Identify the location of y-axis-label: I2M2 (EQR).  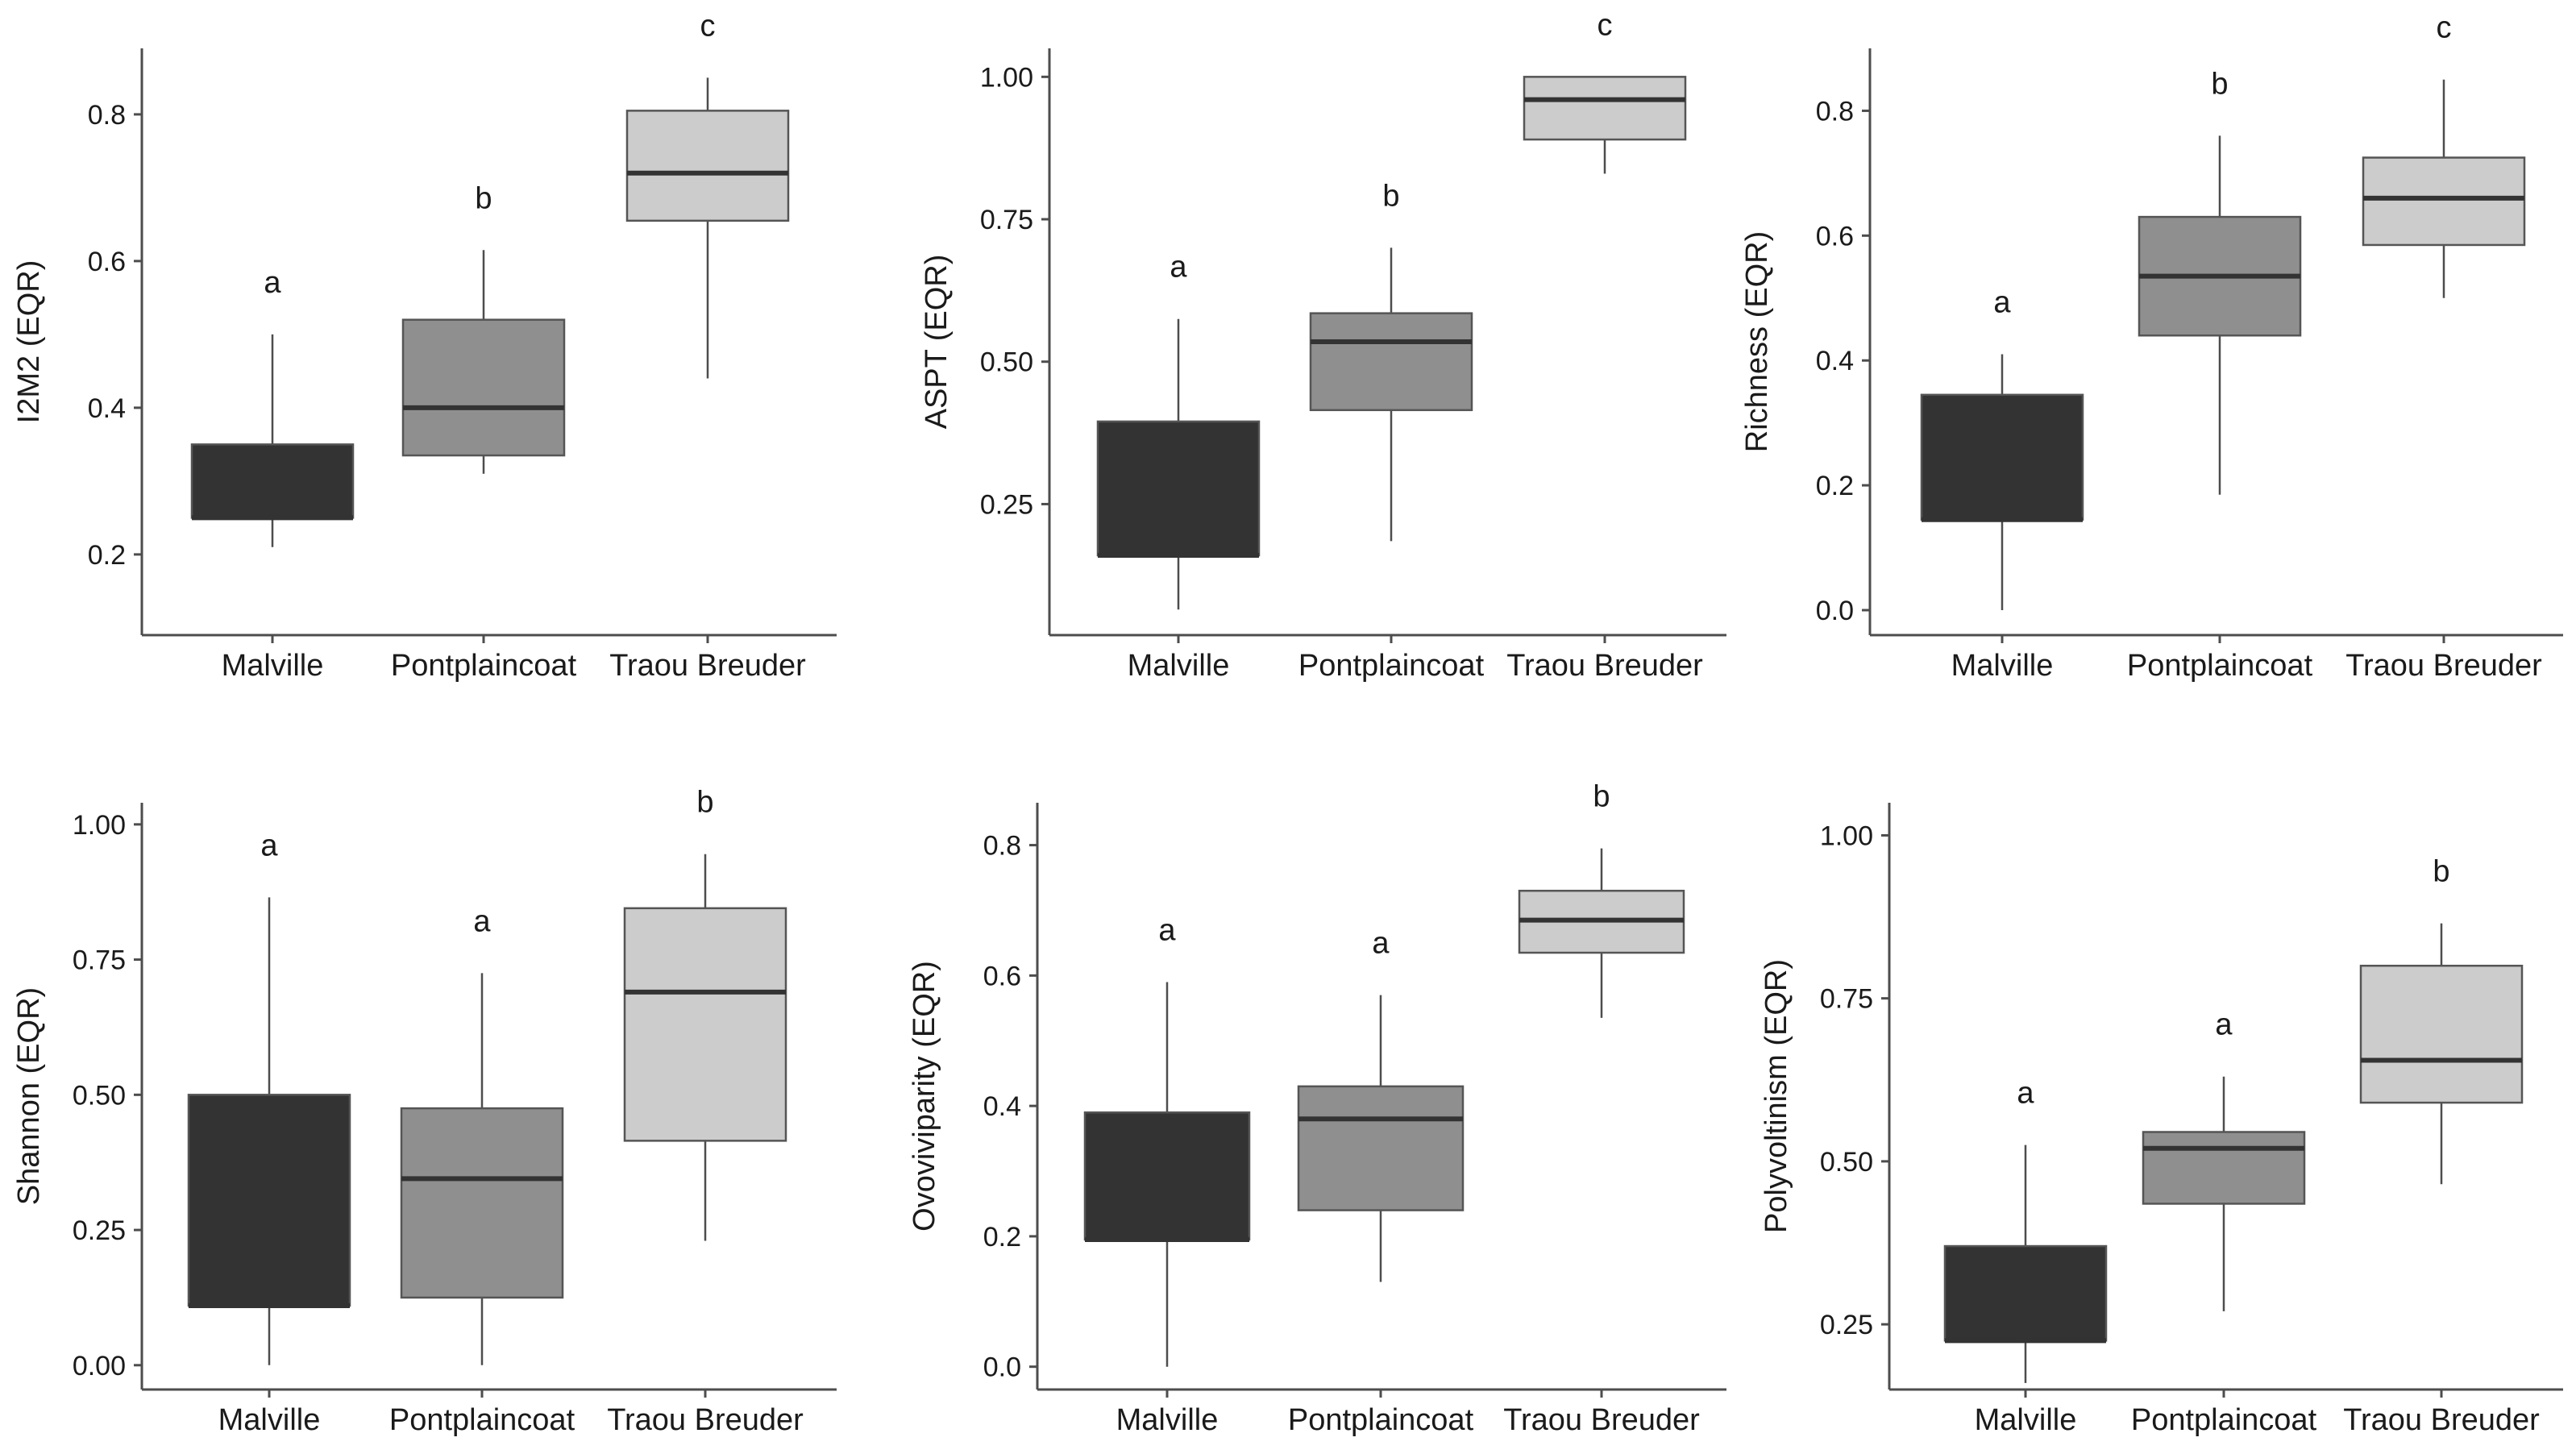
(29, 342).